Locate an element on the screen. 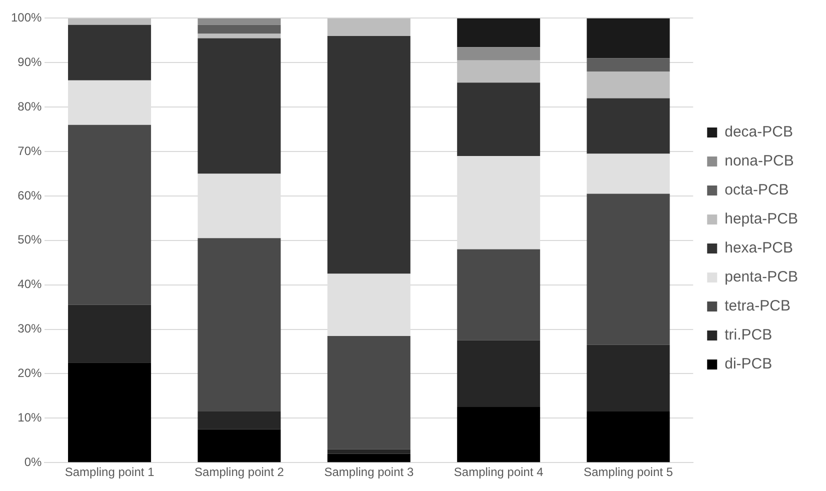 The height and width of the screenshot is (491, 826). legend-label: hepta-PCB is located at coordinates (761, 219).